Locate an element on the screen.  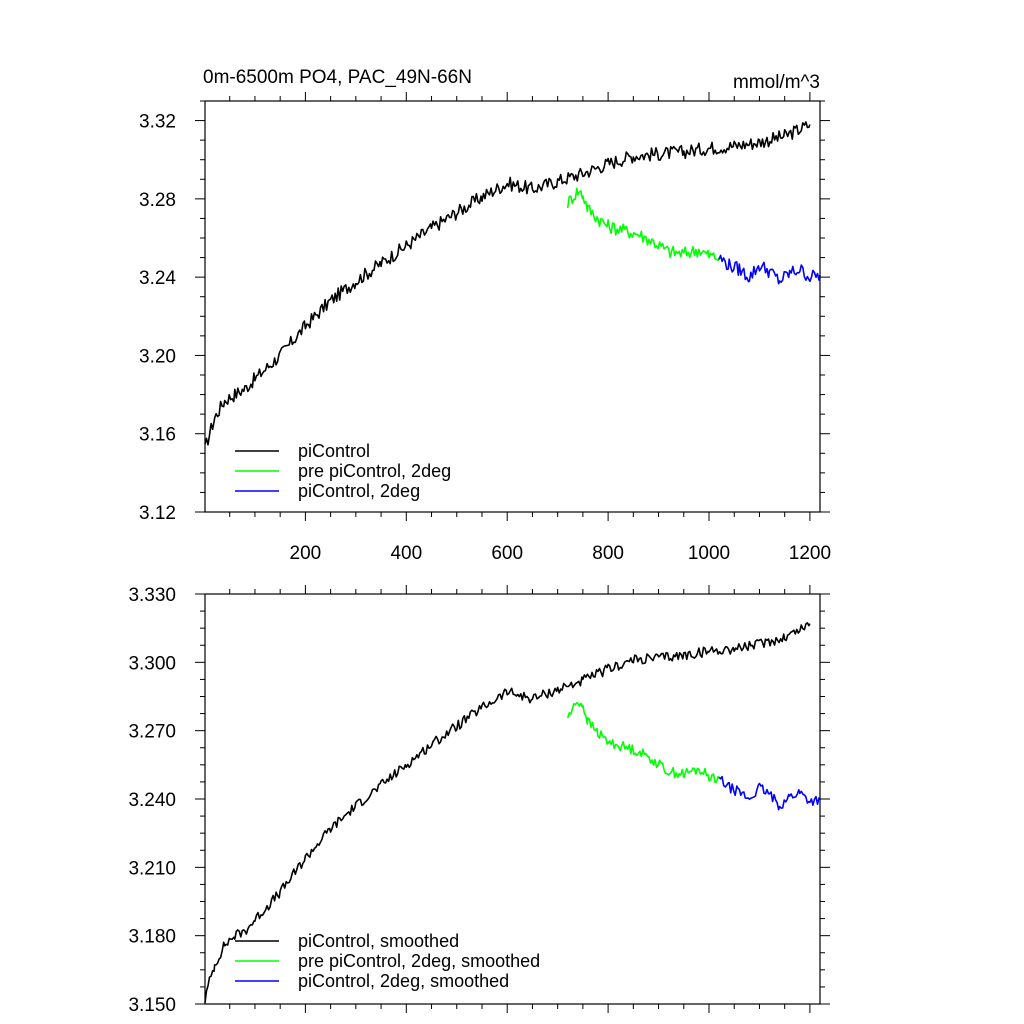
x-tick-label: 400 is located at coordinates (406, 553).